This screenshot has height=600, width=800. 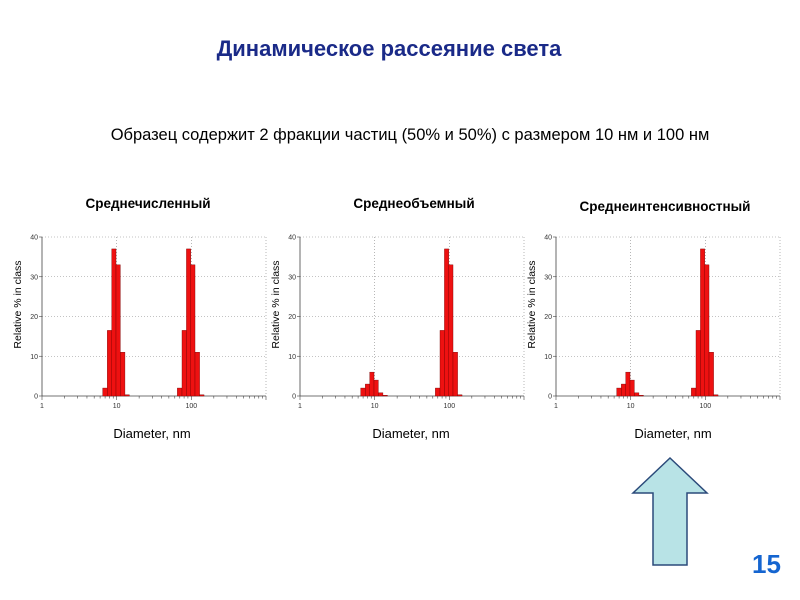 I want to click on up-arrow-icon, so click(x=670, y=511).